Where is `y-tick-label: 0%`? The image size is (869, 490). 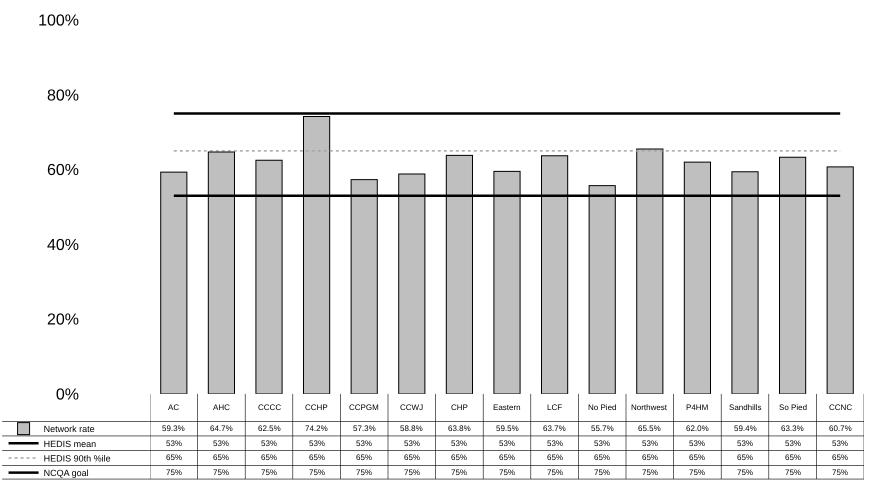
y-tick-label: 0% is located at coordinates (67, 395).